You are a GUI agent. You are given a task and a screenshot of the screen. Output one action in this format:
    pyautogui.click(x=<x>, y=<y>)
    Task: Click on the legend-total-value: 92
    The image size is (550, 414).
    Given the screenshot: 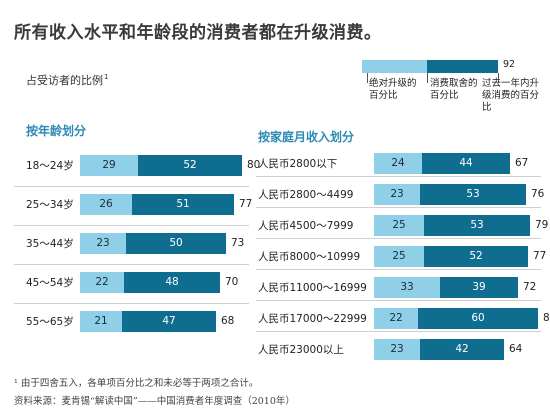 What is the action you would take?
    pyautogui.click(x=509, y=64)
    